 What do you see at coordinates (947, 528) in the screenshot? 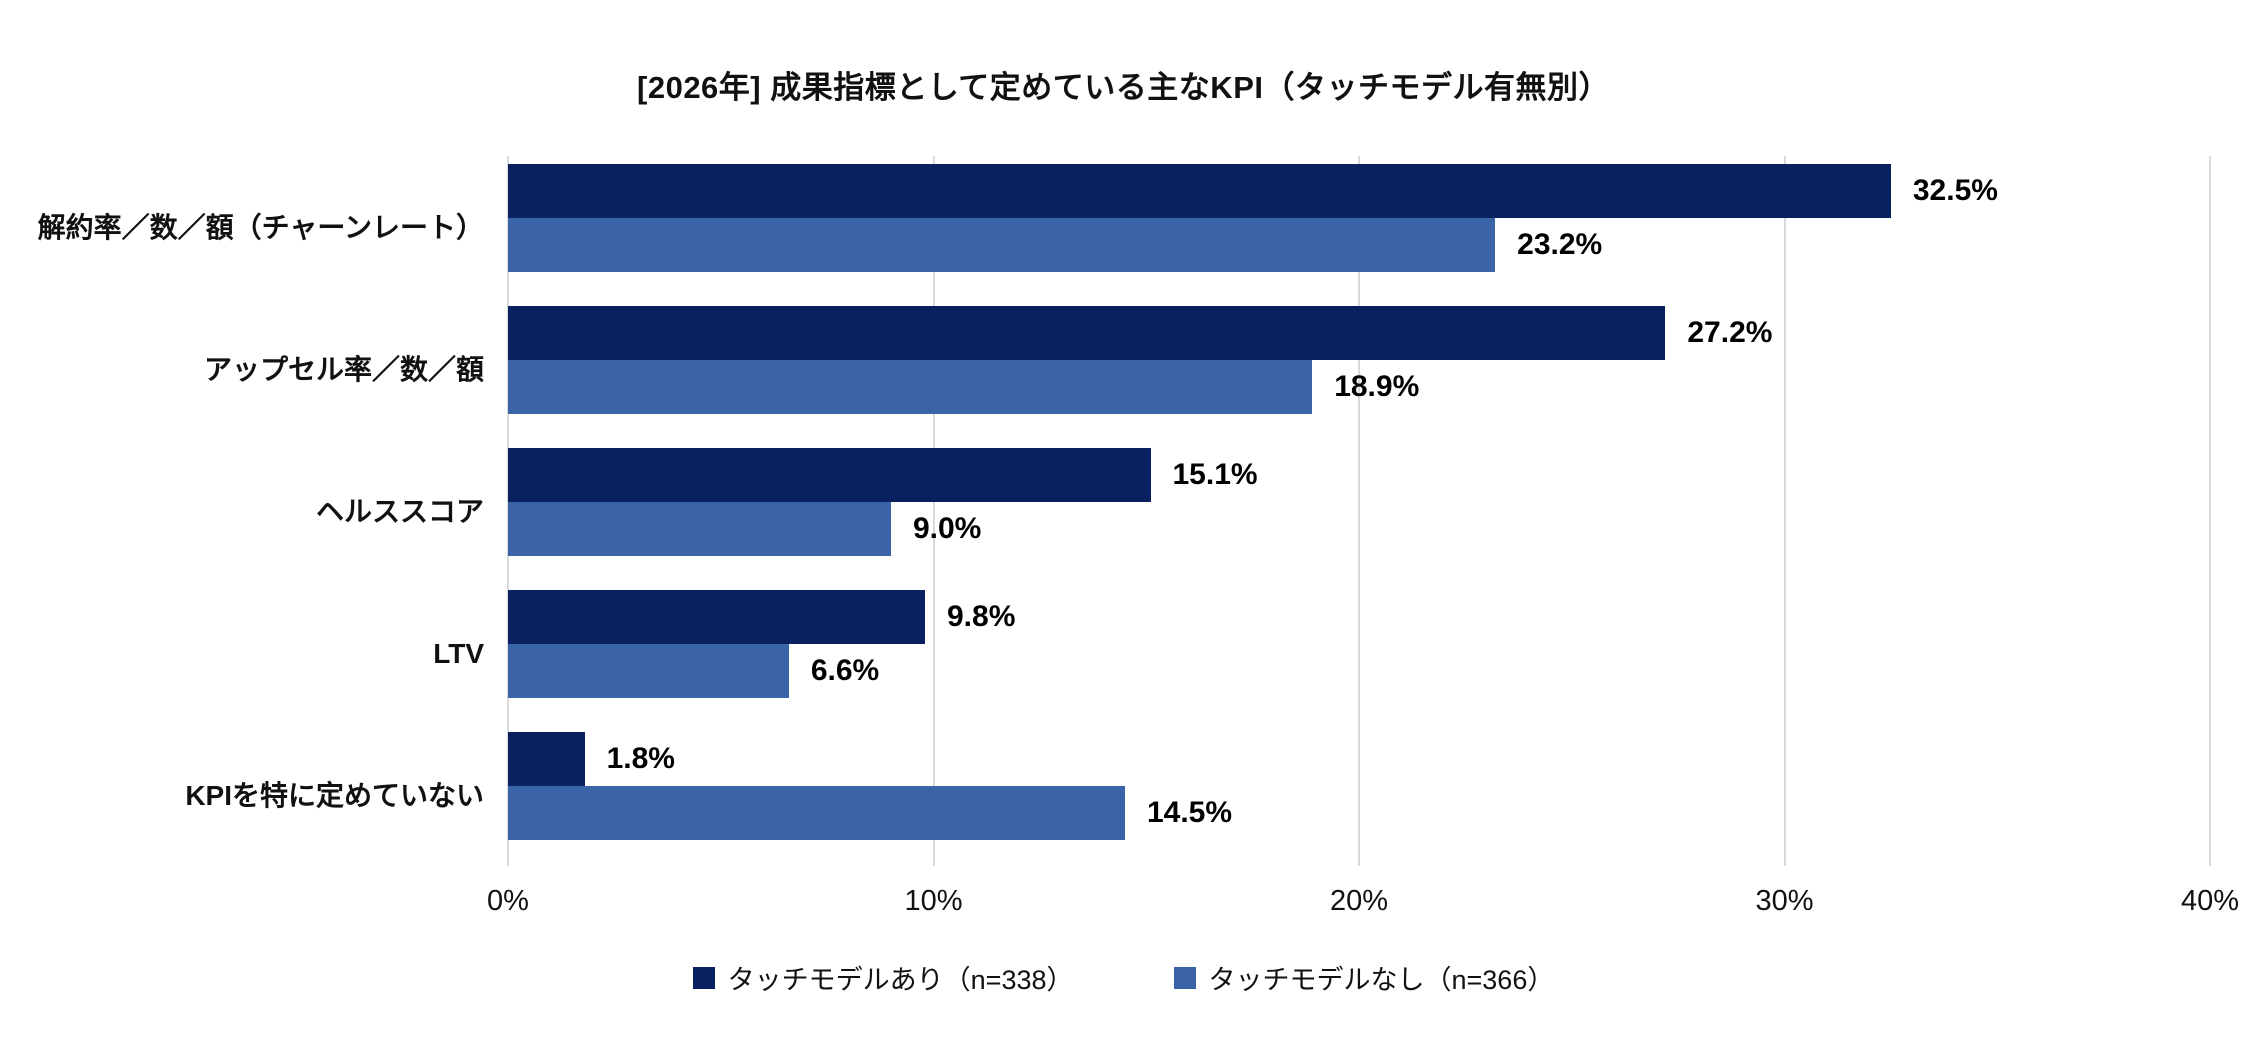
I see `value-label: 9.0%` at bounding box center [947, 528].